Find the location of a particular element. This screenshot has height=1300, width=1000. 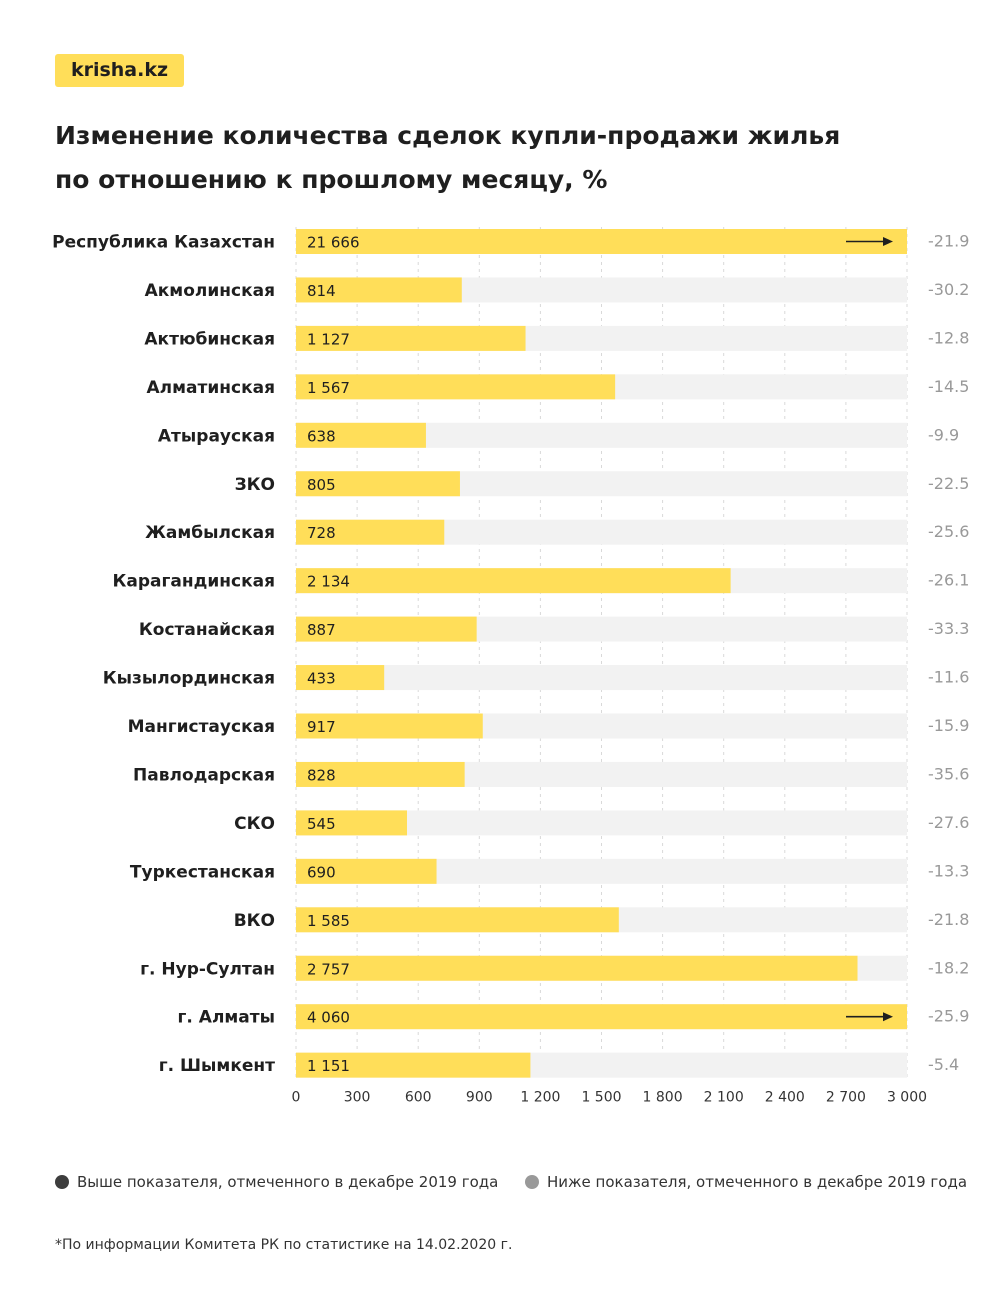

change-label: -30.2 is located at coordinates (948, 289).